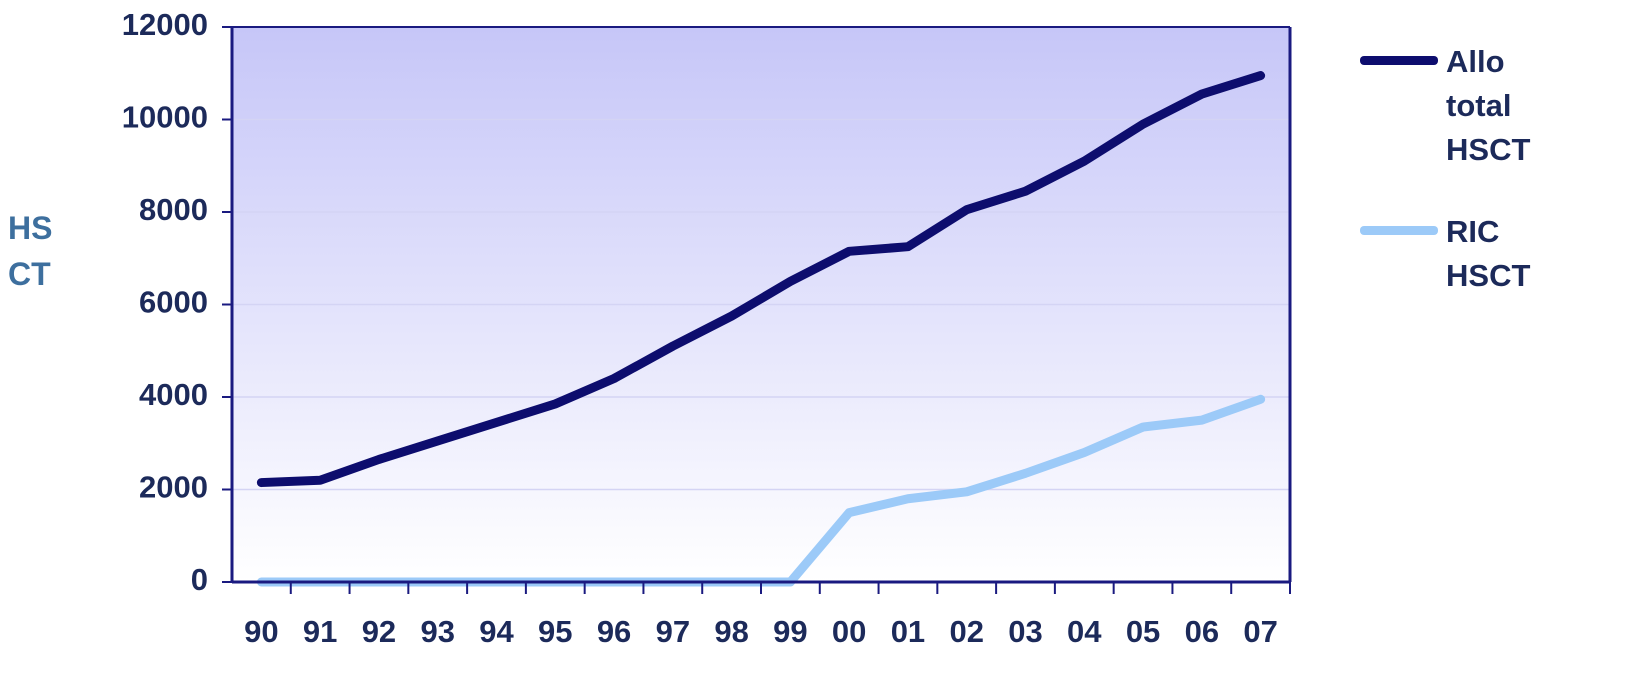 This screenshot has width=1652, height=692. I want to click on x-tick-label: 92, so click(379, 631).